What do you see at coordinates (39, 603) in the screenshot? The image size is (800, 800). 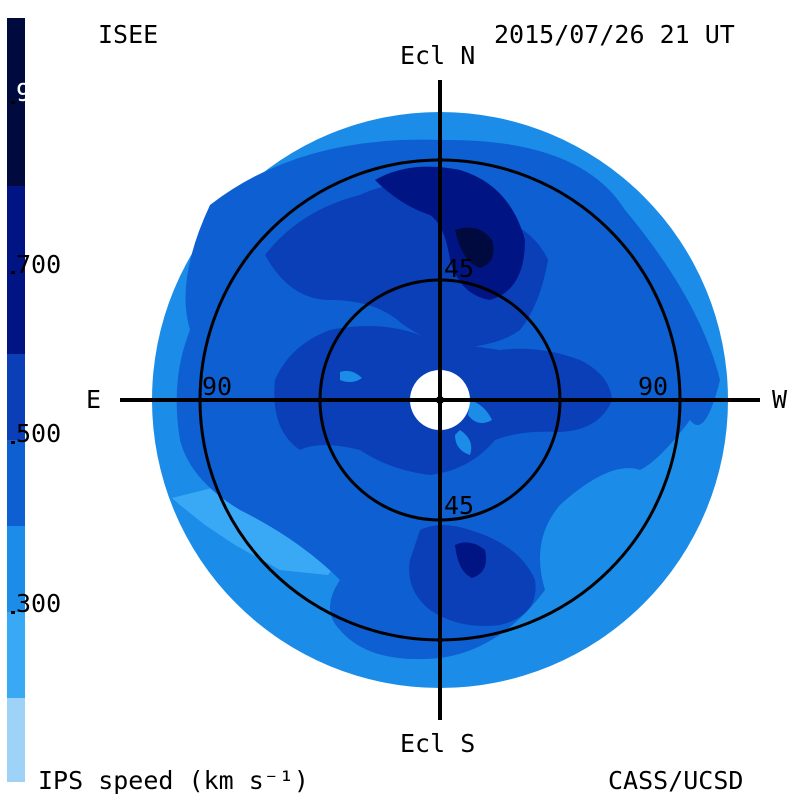 I see `colorbar-label-300: 300` at bounding box center [39, 603].